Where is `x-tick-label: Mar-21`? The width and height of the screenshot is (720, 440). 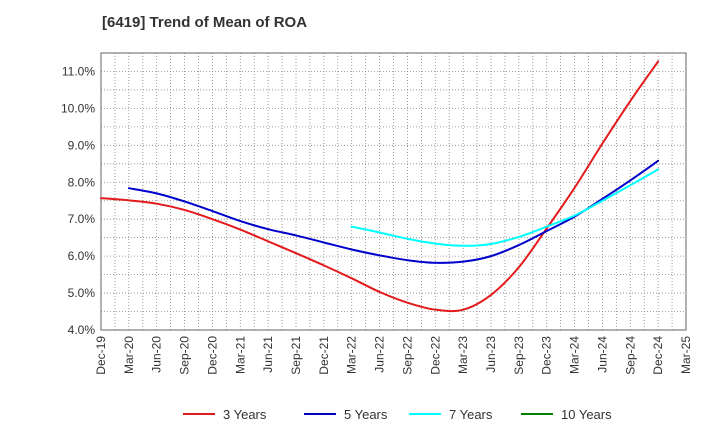
x-tick-label: Mar-21 is located at coordinates (240, 355).